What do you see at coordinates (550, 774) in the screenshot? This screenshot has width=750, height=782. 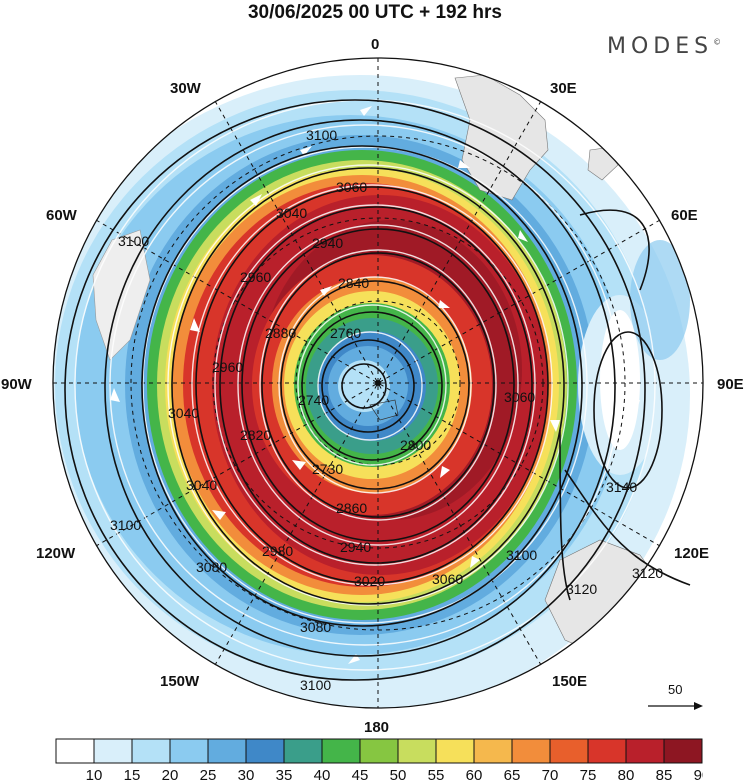 I see `colorbar-tick-label: 70` at bounding box center [550, 774].